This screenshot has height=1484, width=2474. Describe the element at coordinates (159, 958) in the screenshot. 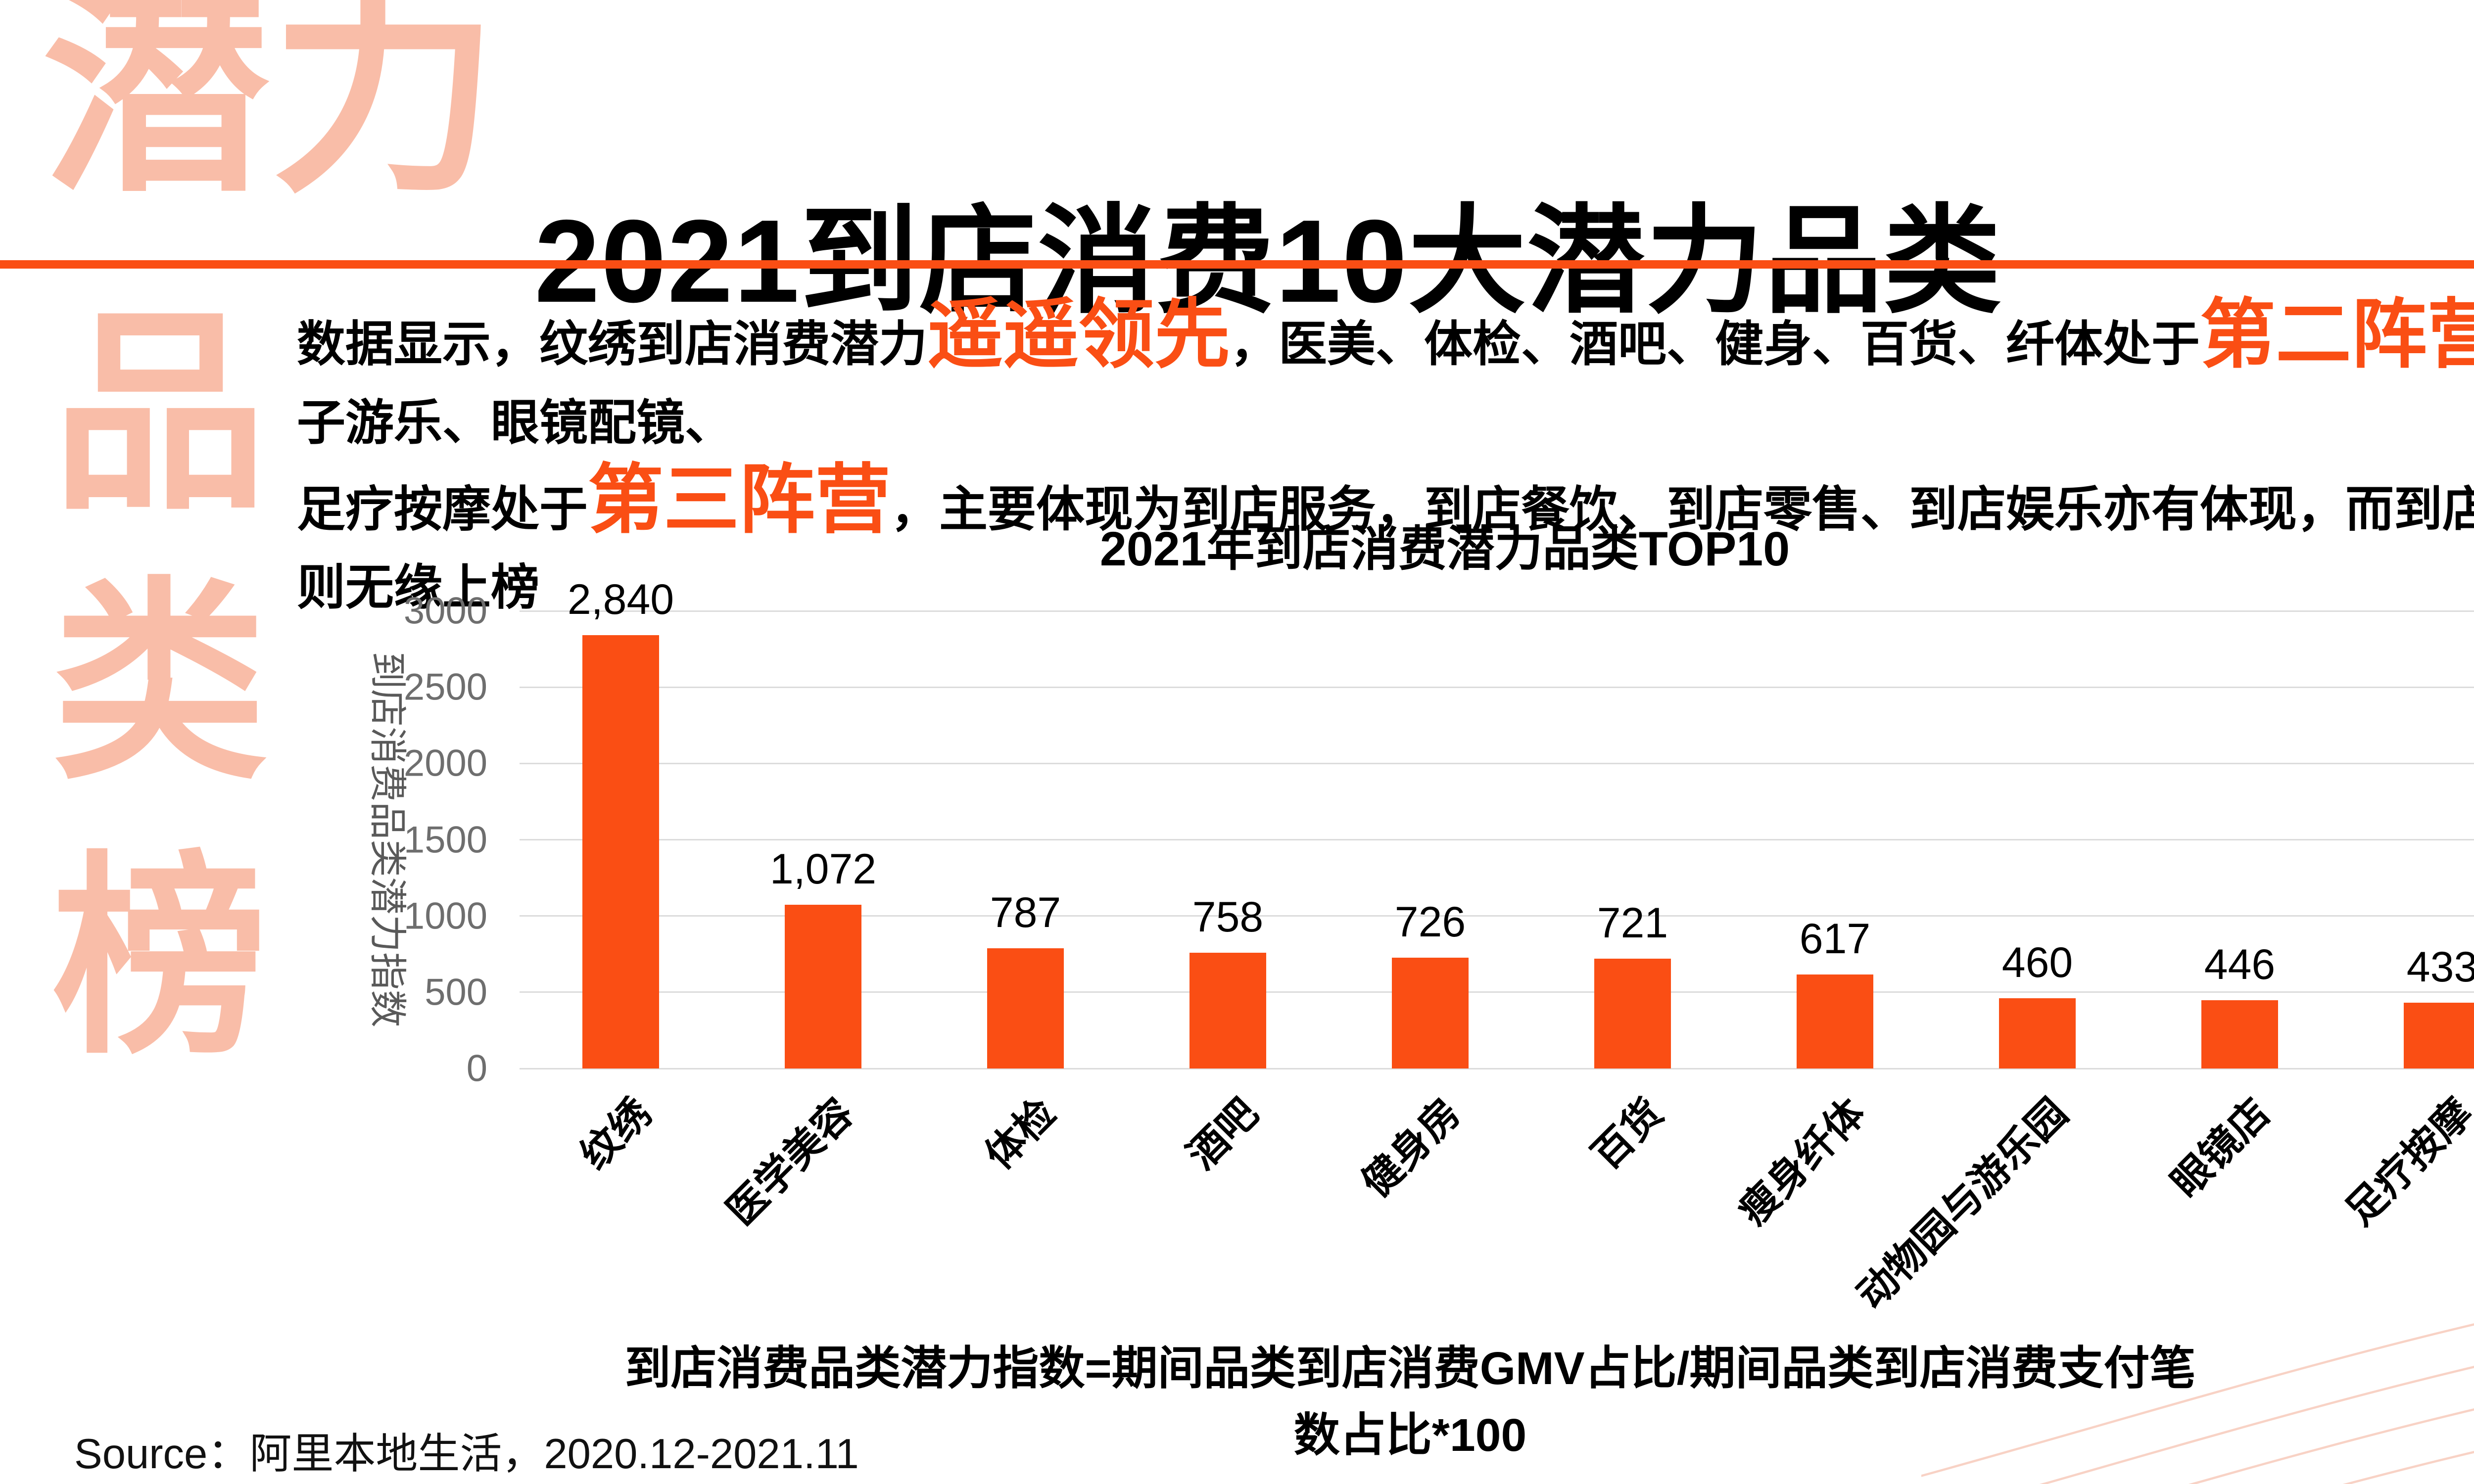

I see `brand-char-bang: 榜` at that location.